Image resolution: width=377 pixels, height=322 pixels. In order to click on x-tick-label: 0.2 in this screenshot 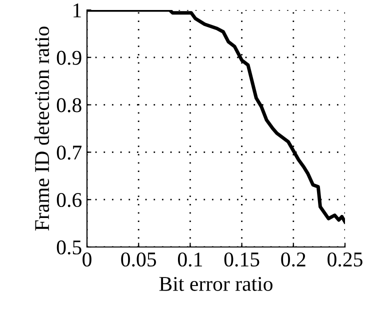, I will do `click(293, 259)`.